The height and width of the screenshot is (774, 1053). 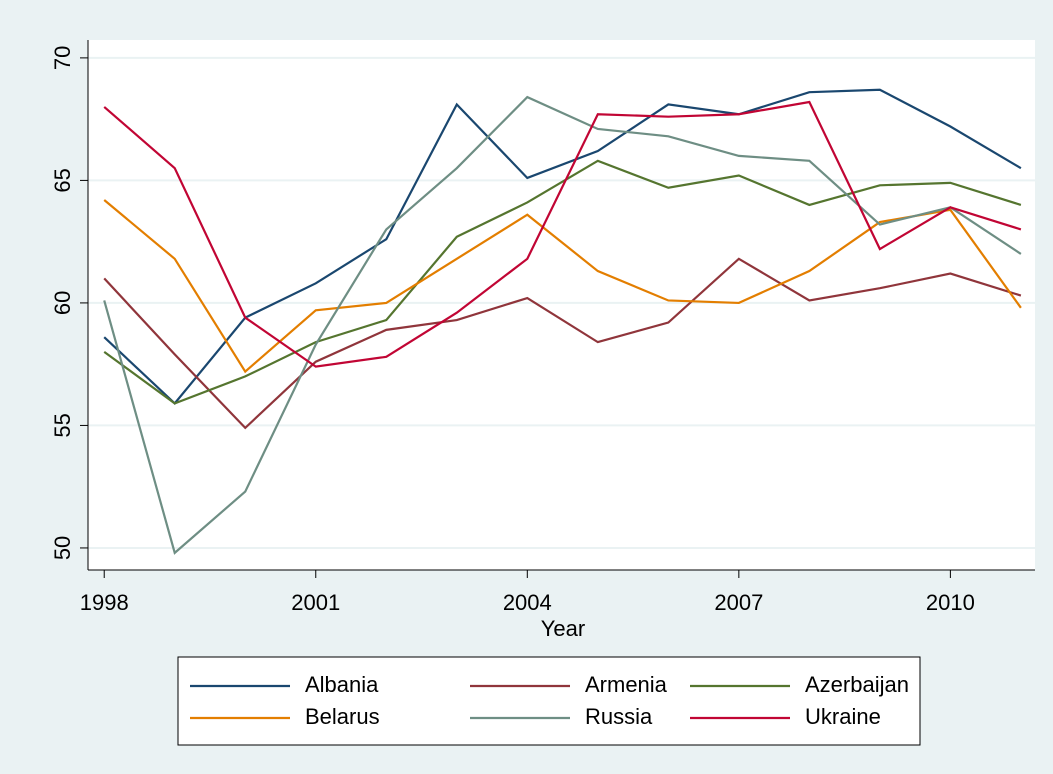 What do you see at coordinates (527, 602) in the screenshot?
I see `x-tick-label: 2004` at bounding box center [527, 602].